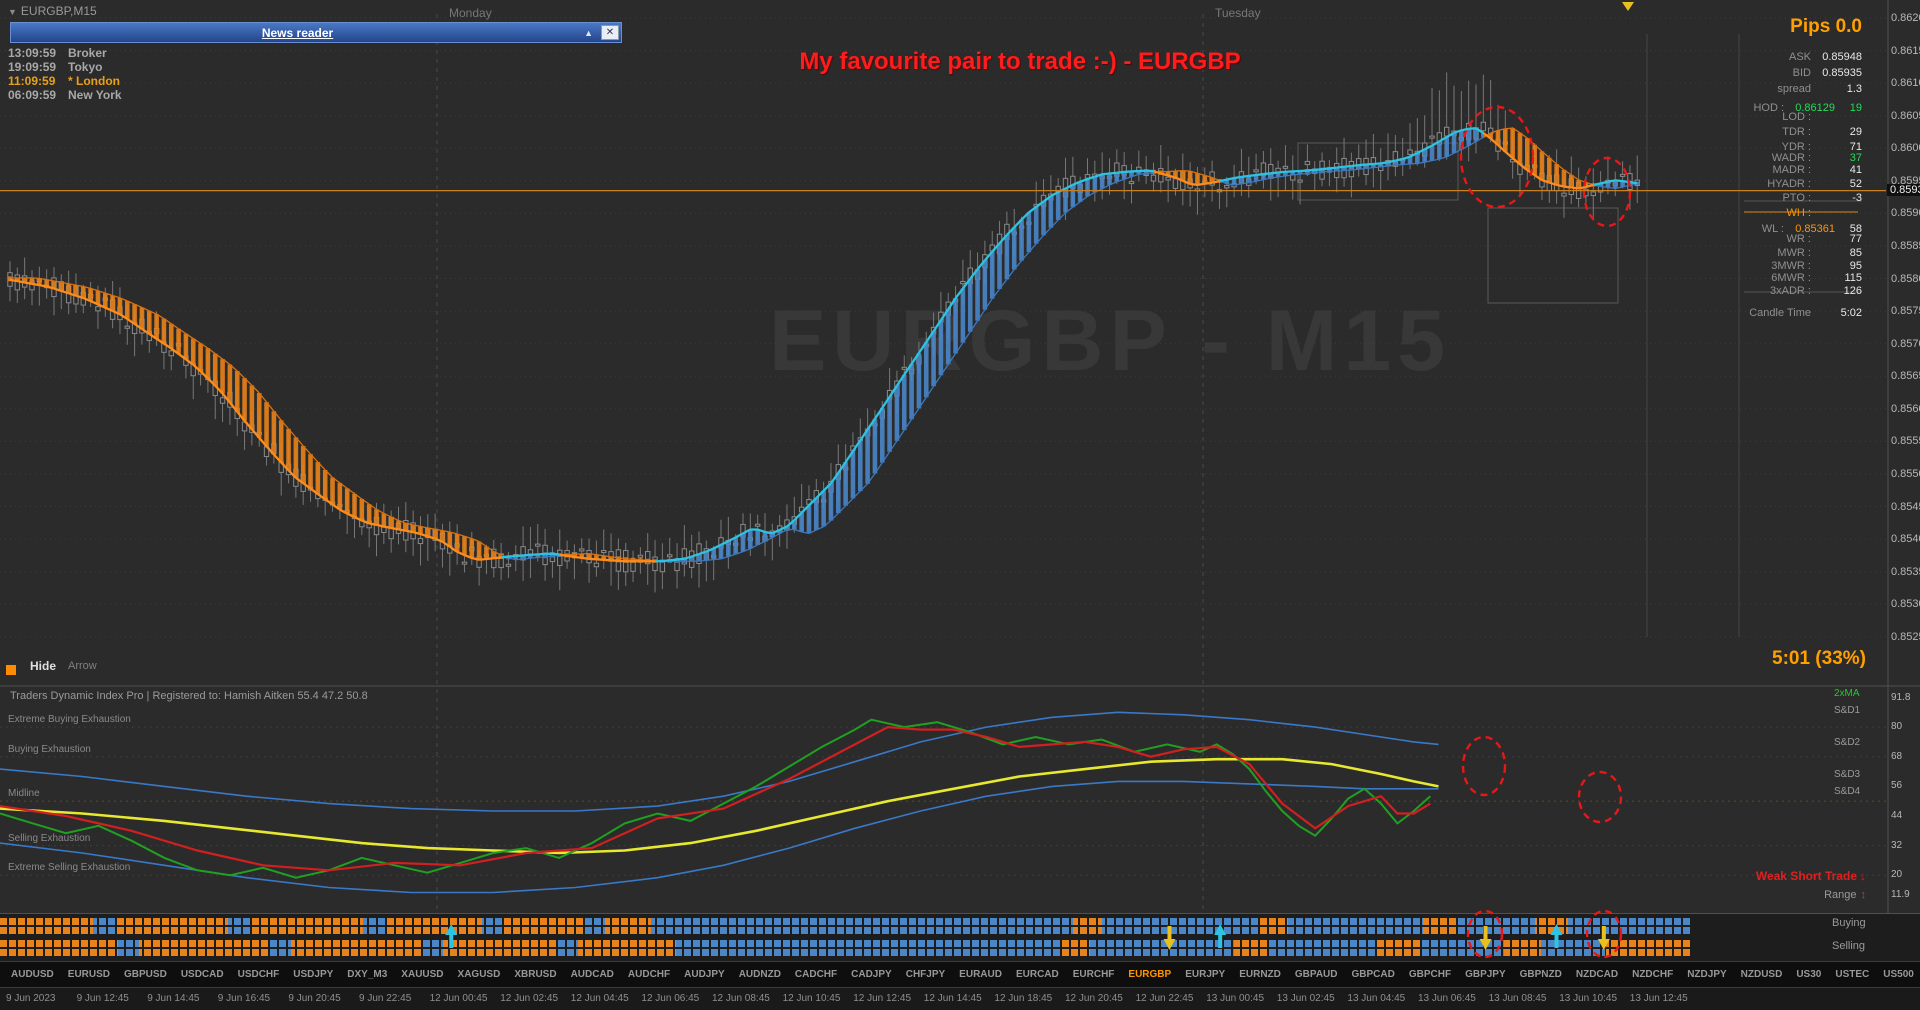 The height and width of the screenshot is (1010, 1920). What do you see at coordinates (1164, 998) in the screenshot?
I see `time-axis-label: 12 Jun 22:45` at bounding box center [1164, 998].